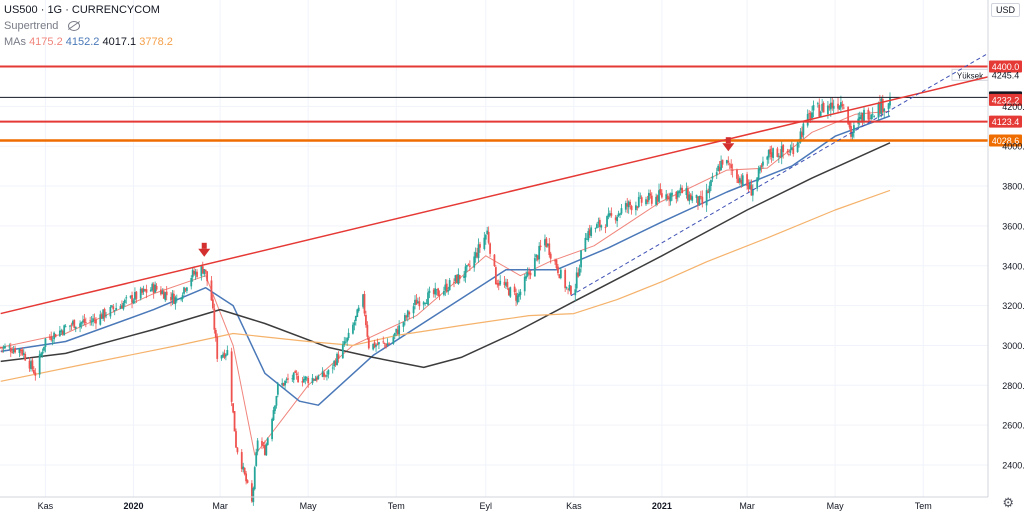  I want to click on x-tick-label: May, so click(836, 506).